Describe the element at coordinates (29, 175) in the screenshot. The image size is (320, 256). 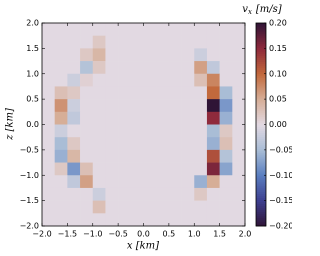
I see `y-tick-label: −1.0` at that location.